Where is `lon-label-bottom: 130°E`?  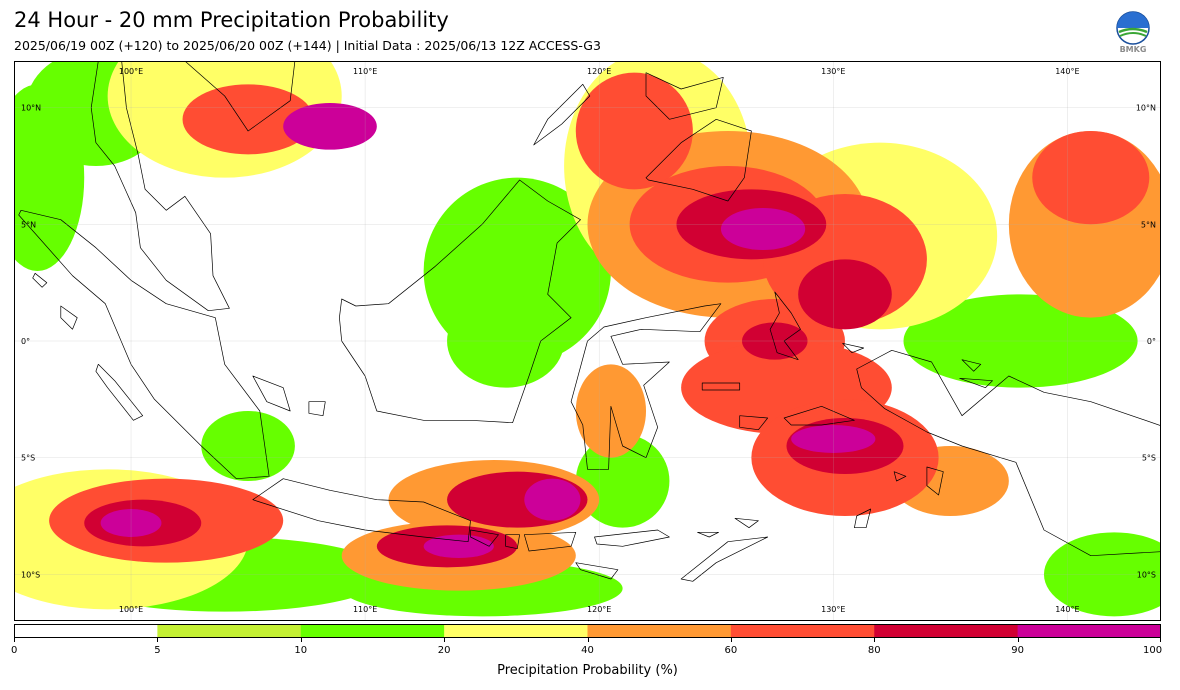
lon-label-bottom: 130°E is located at coordinates (833, 609).